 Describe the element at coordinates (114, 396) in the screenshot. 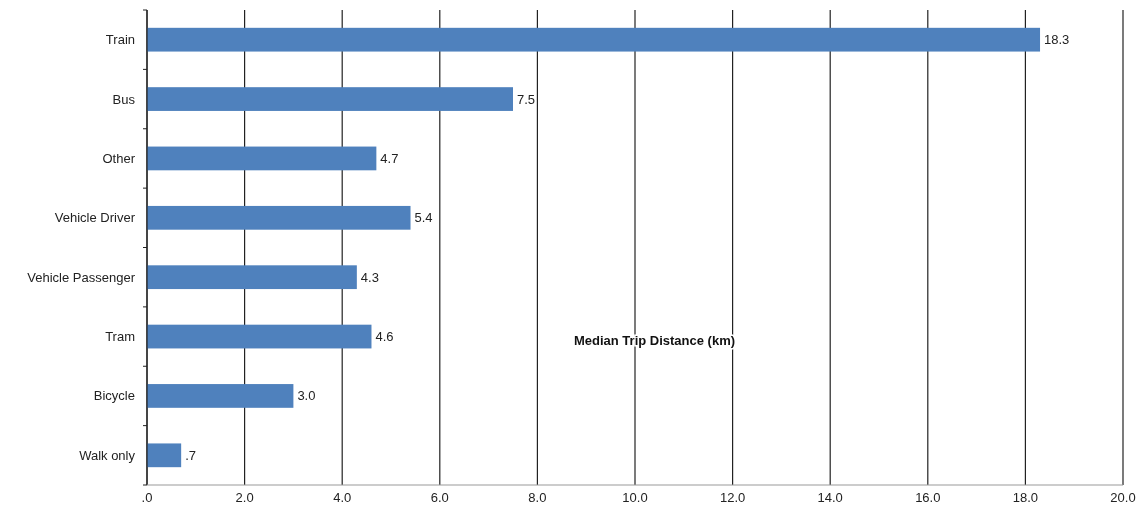

I see `y-tick-label: Bicycle` at that location.